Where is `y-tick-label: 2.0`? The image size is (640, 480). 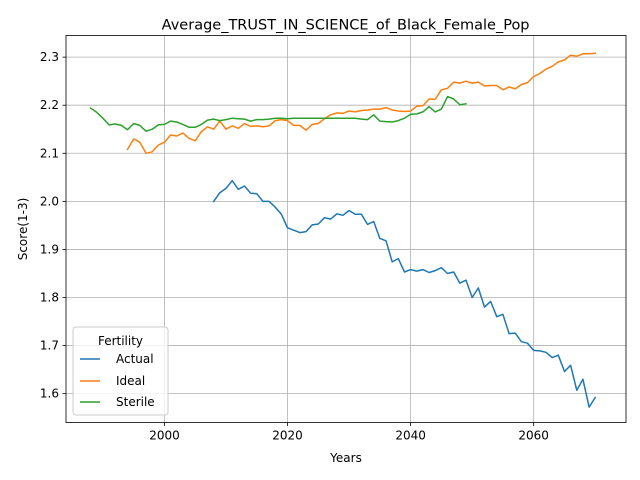 y-tick-label: 2.0 is located at coordinates (49, 201).